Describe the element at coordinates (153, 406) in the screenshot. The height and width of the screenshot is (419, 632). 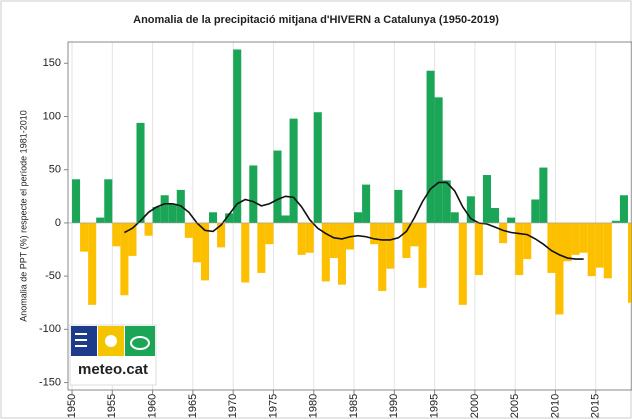
I see `x-tick-label: 1960` at that location.